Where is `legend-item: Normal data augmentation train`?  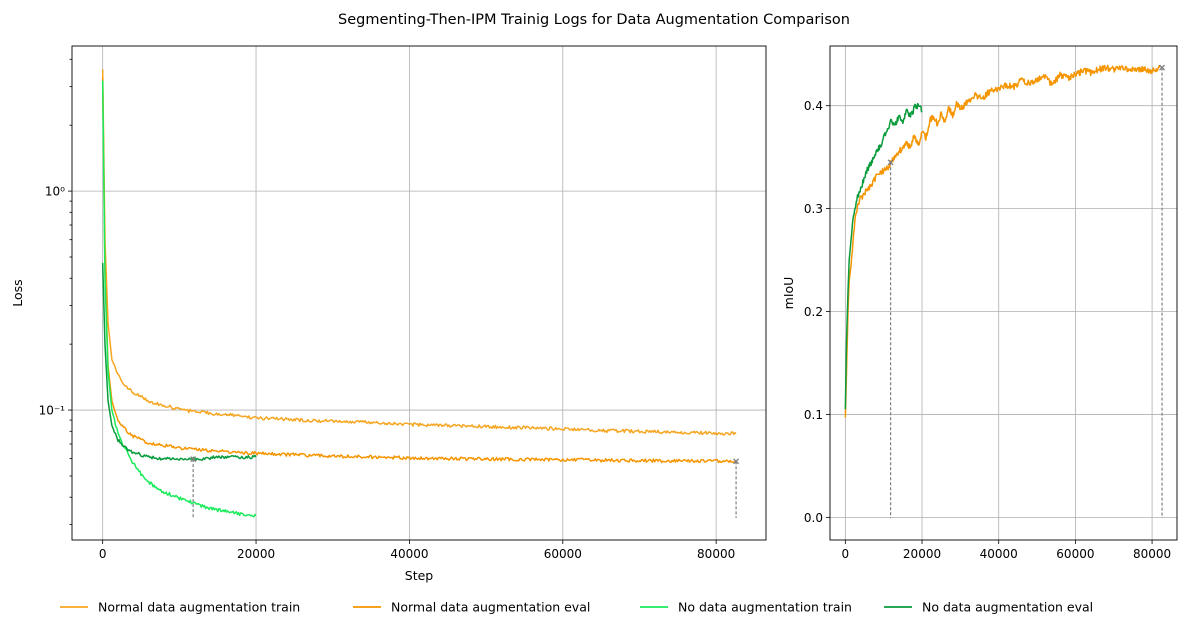 legend-item: Normal data augmentation train is located at coordinates (180, 607).